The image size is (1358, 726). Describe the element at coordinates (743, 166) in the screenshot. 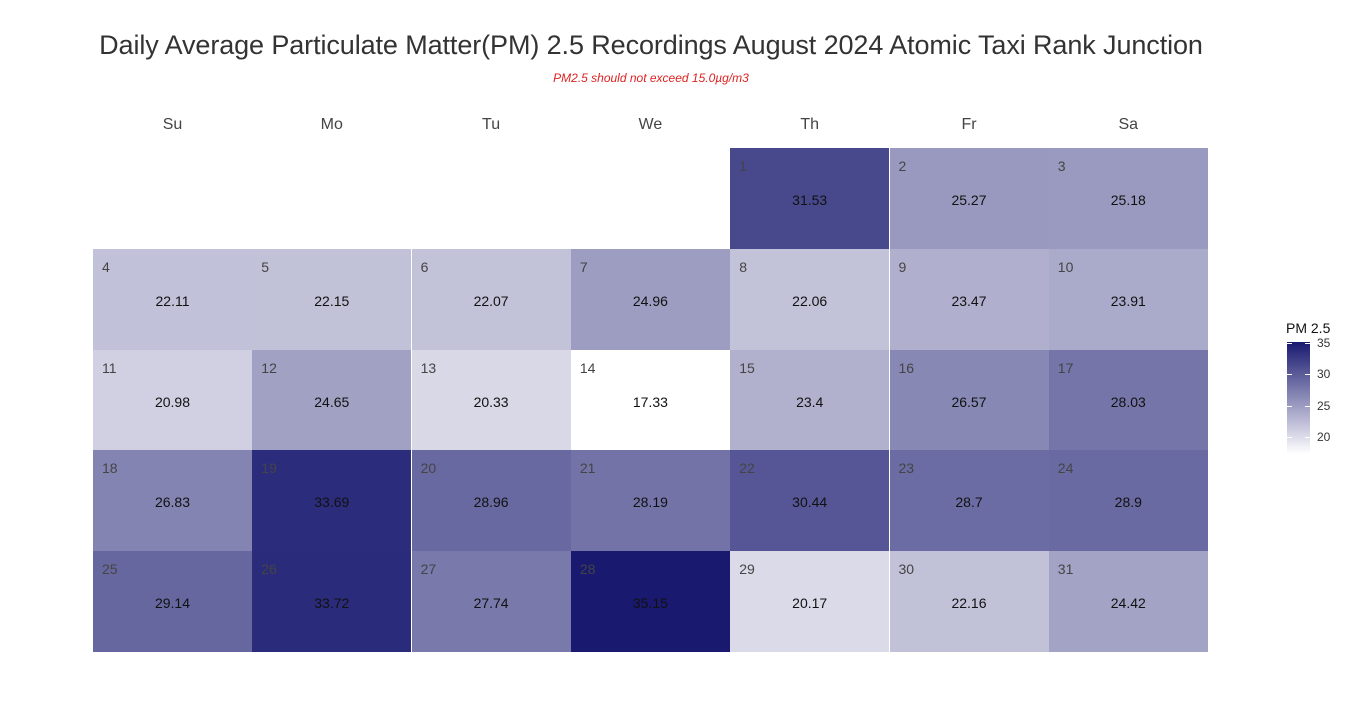

I see `day-number: 1` at that location.